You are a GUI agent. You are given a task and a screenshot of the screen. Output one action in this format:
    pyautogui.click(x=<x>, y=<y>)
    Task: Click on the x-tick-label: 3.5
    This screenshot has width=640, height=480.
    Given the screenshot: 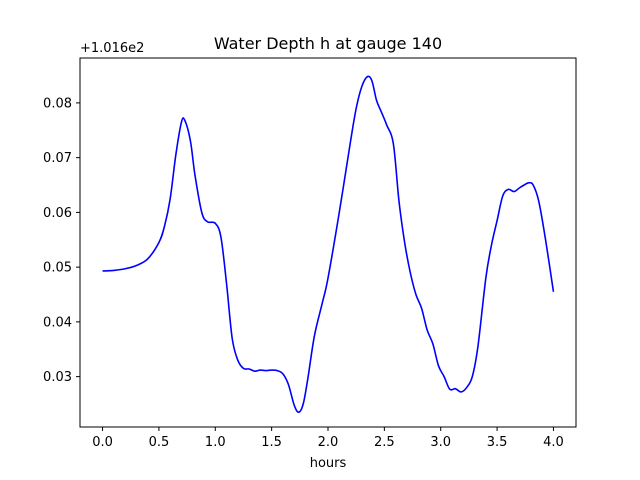 What is the action you would take?
    pyautogui.click(x=497, y=442)
    